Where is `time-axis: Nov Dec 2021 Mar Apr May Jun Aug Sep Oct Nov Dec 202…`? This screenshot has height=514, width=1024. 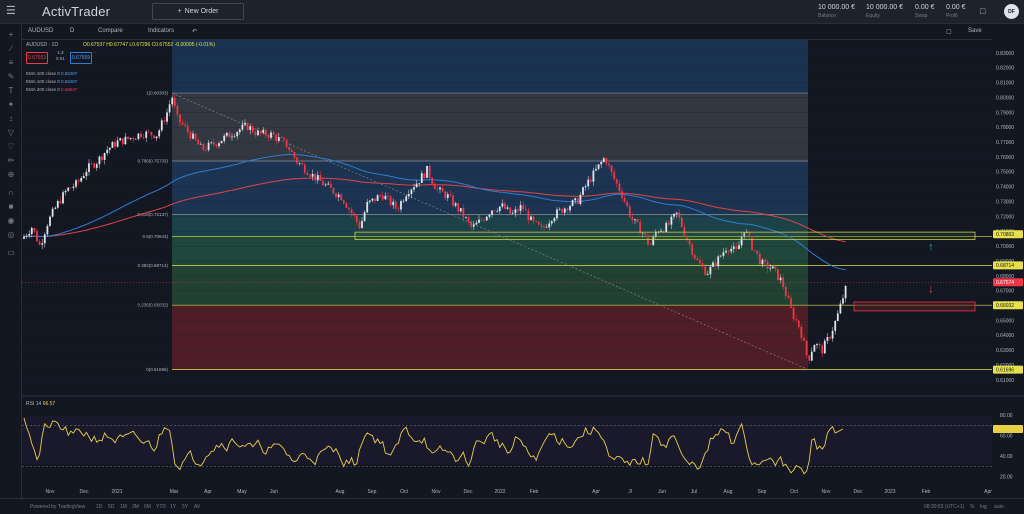 time-axis: Nov Dec 2021 Mar Apr May Jun Aug Sep Oct Nov Dec 202… is located at coordinates (519, 492).